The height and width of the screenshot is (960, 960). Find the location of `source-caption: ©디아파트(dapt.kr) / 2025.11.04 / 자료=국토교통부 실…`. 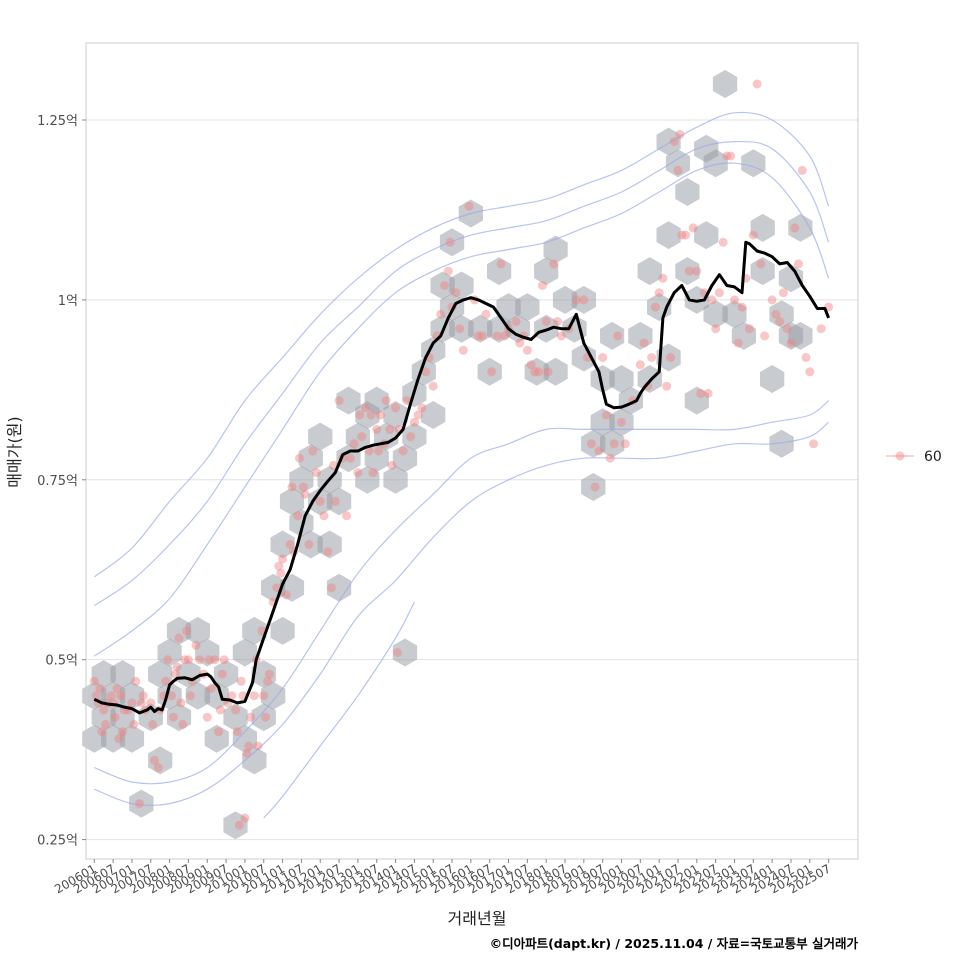

source-caption: ©디아파트(dapt.kr) / 2025.11.04 / 자료=국토교통부 실… is located at coordinates (674, 943).